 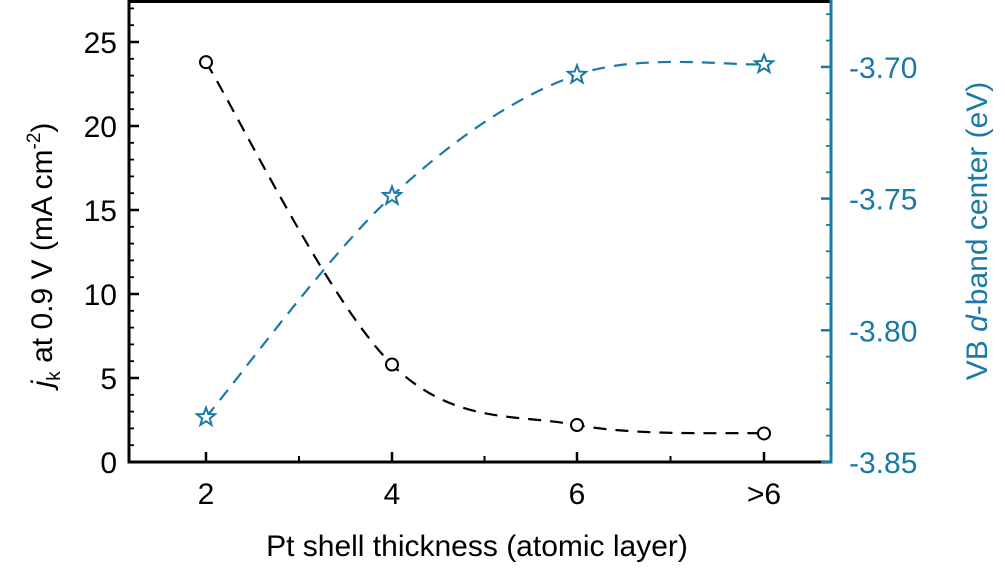 What do you see at coordinates (100, 127) in the screenshot?
I see `y-tick-label: 20` at bounding box center [100, 127].